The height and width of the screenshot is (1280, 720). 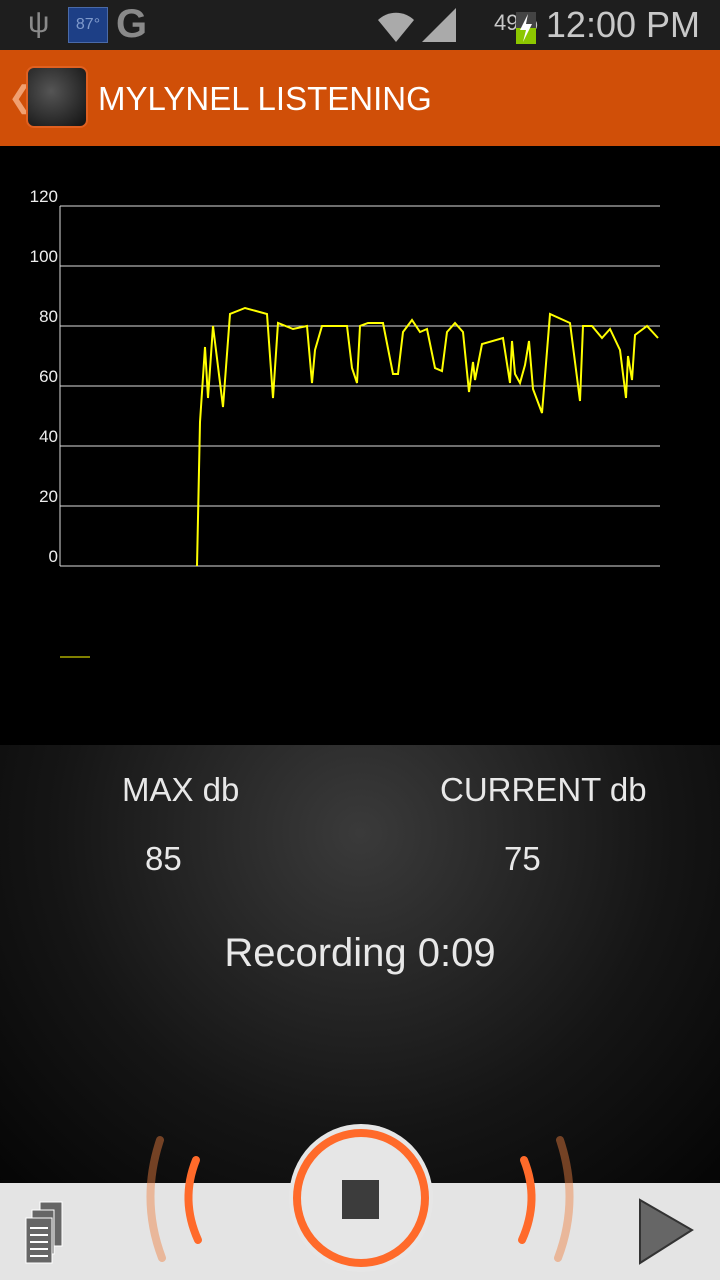 I want to click on stop-record-icon, so click(x=360, y=1199).